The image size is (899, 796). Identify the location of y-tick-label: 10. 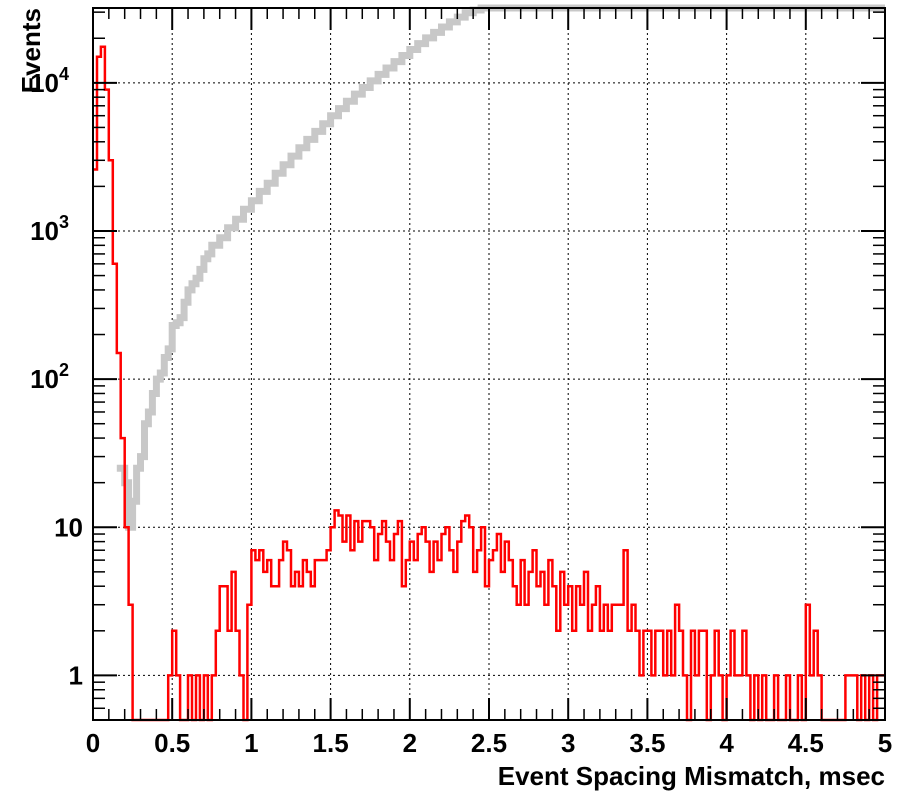
(68, 527).